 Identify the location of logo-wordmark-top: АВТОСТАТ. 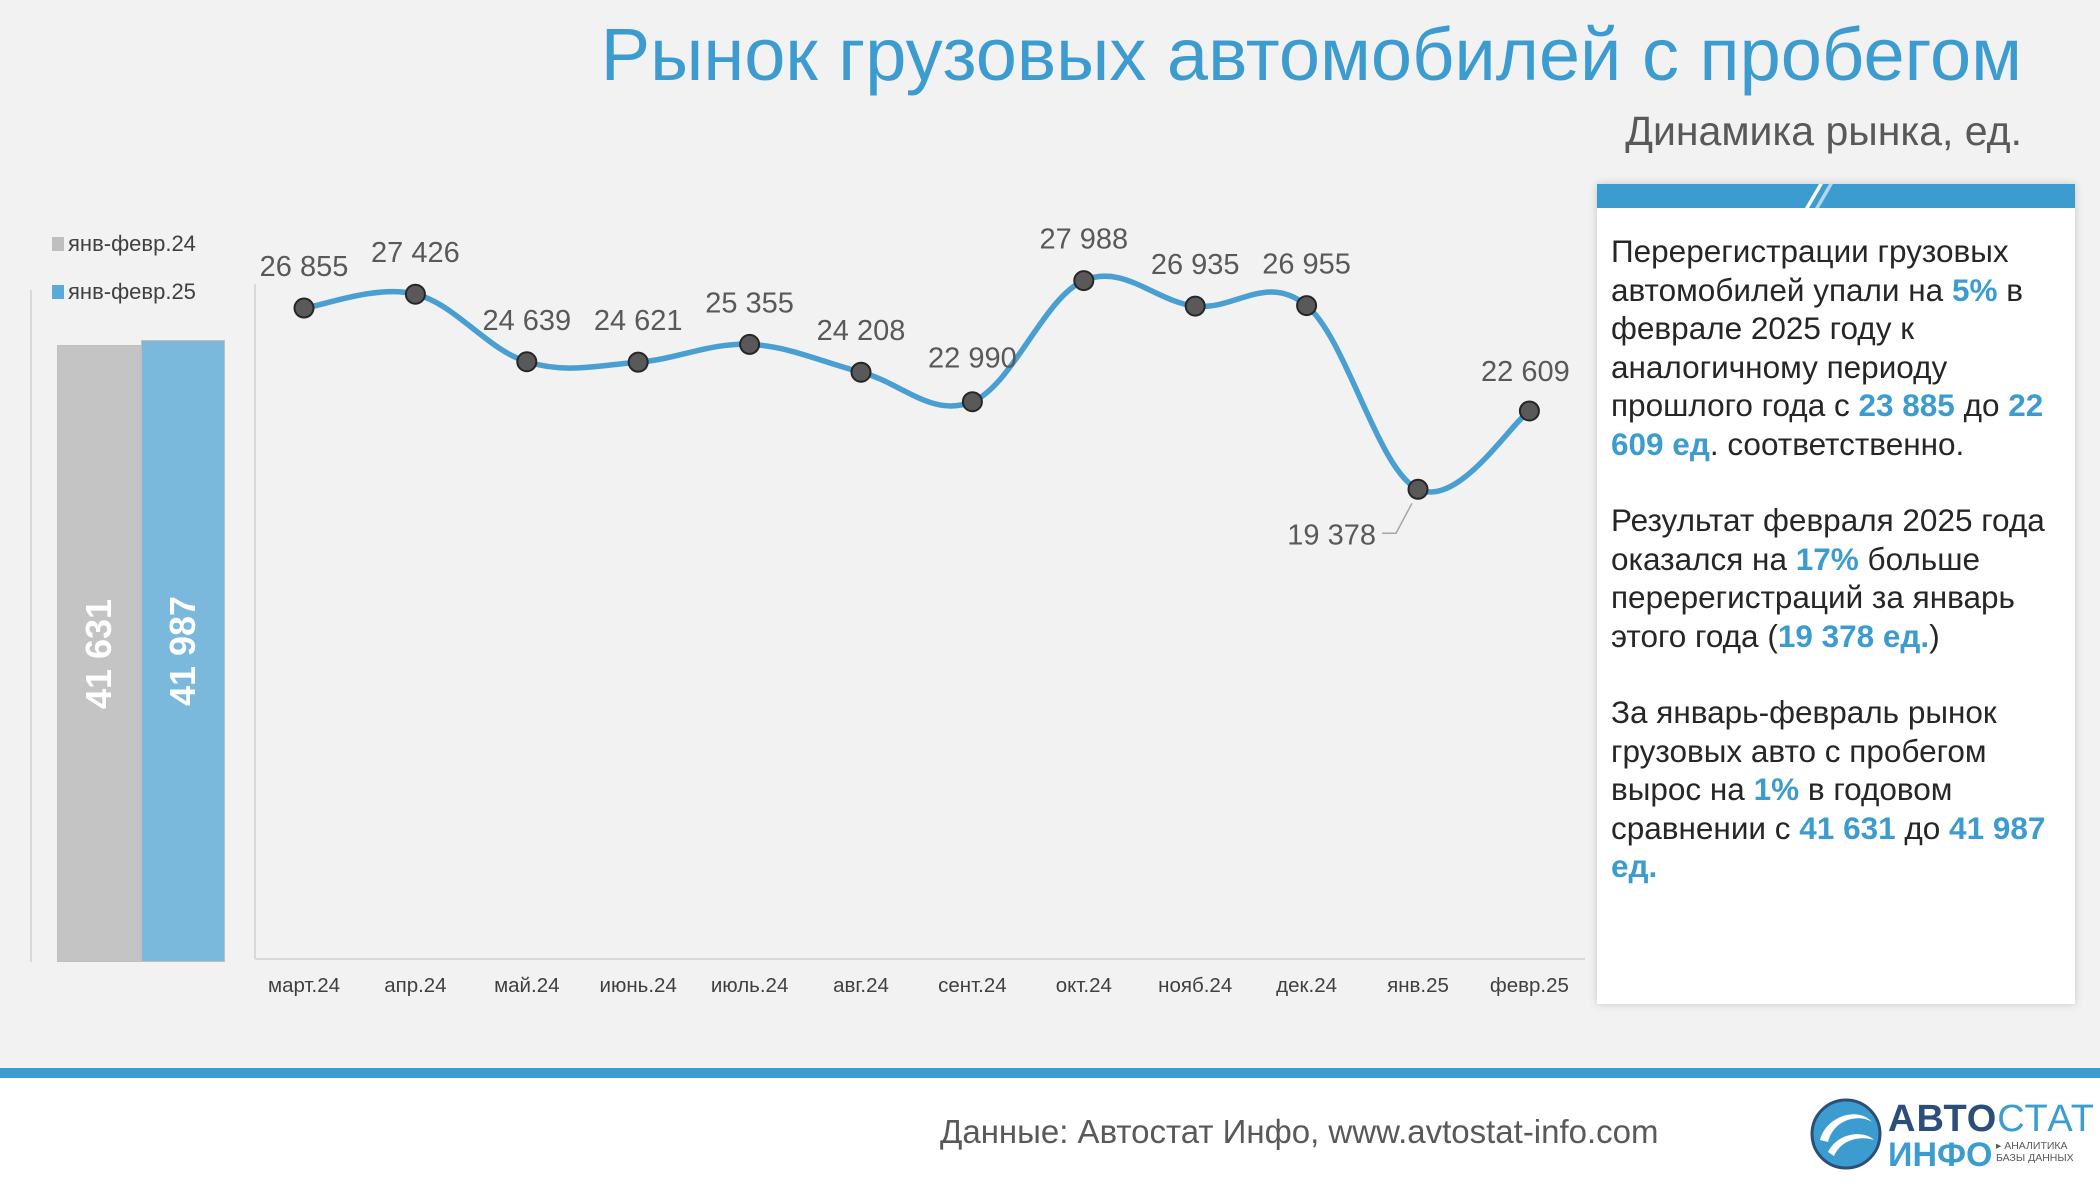
(1991, 1119).